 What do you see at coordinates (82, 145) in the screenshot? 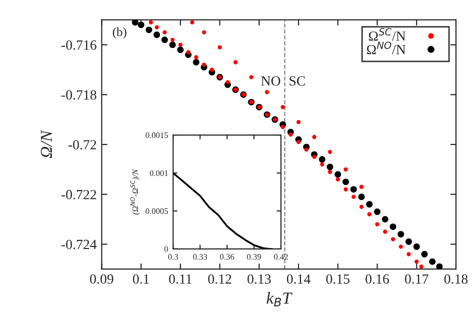
I see `y-tick-label: -0.72` at bounding box center [82, 145].